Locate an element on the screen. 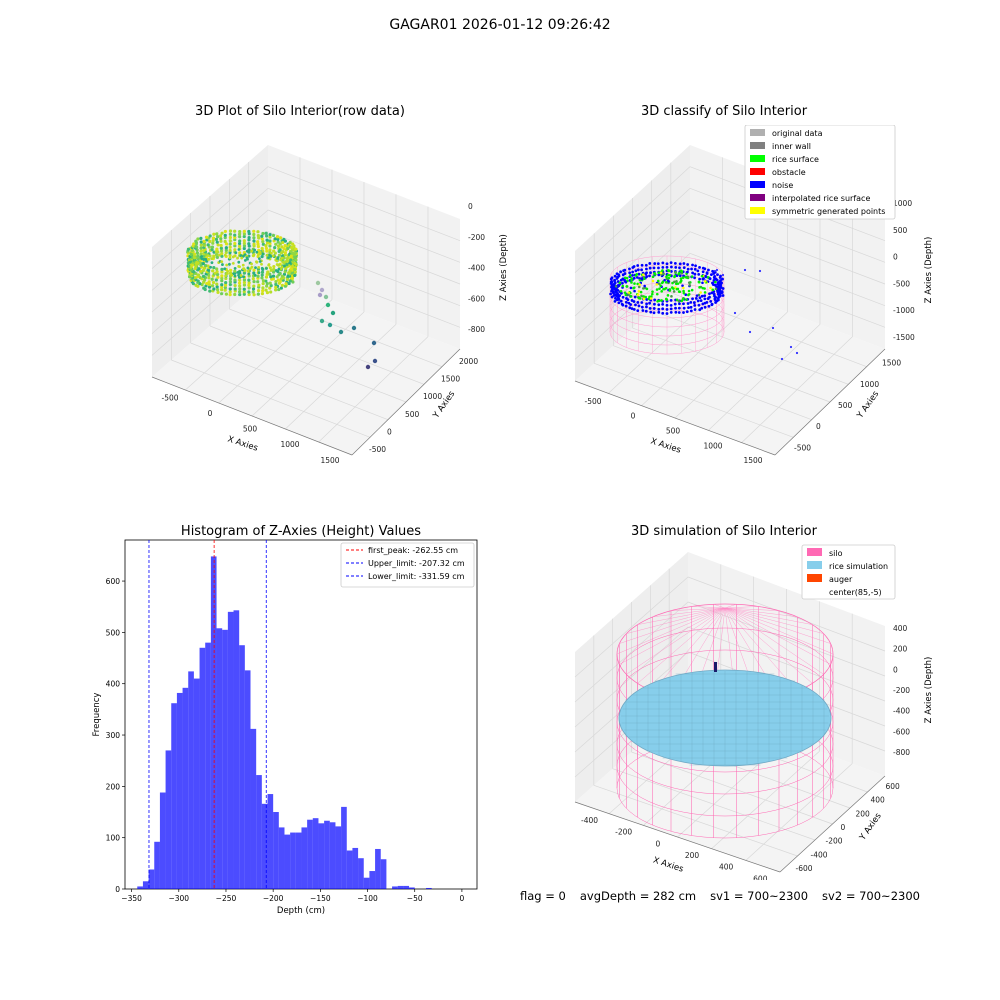  x-tick-label: -500 is located at coordinates (169, 397).